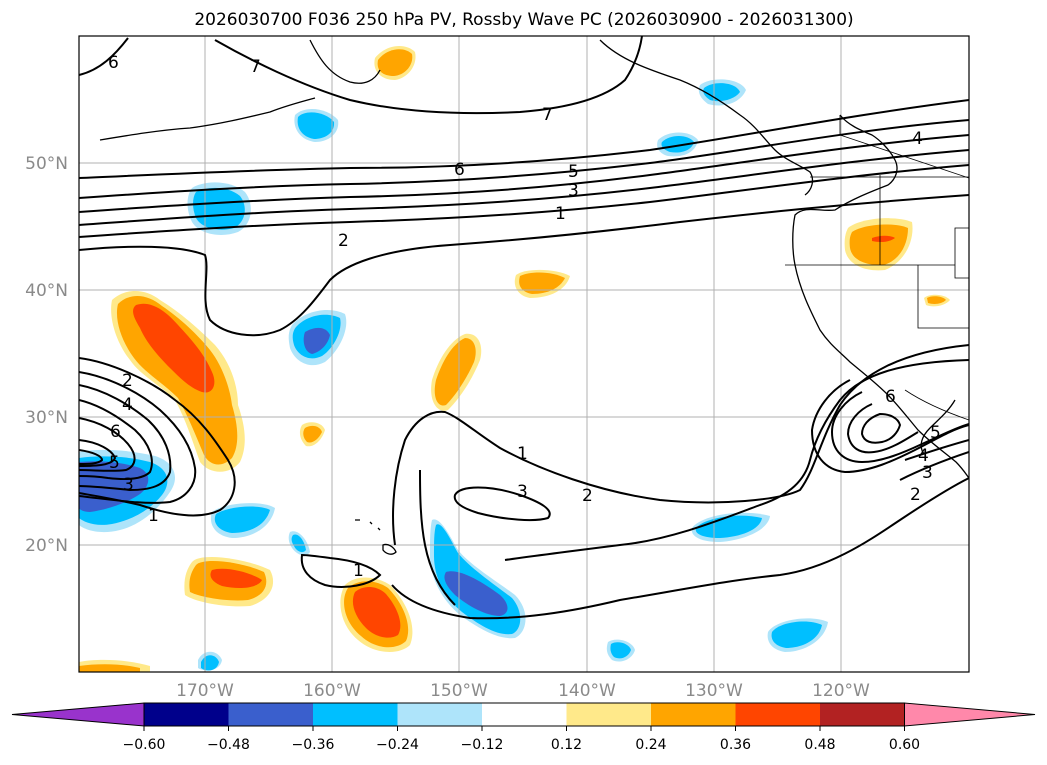 Image resolution: width=1047 pixels, height=765 pixels. Describe the element at coordinates (904, 745) in the screenshot. I see `colorbar-tick-label: 0.60` at that location.